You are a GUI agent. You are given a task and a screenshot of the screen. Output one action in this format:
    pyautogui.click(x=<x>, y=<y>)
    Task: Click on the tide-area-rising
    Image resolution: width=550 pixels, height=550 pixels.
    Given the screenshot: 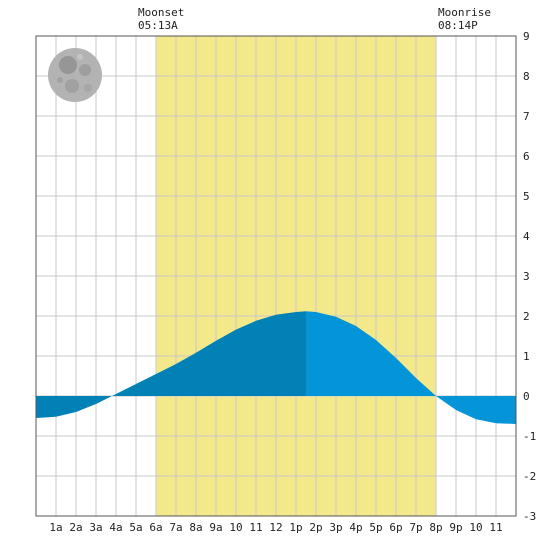 What is the action you would take?
    pyautogui.click(x=171, y=364)
    